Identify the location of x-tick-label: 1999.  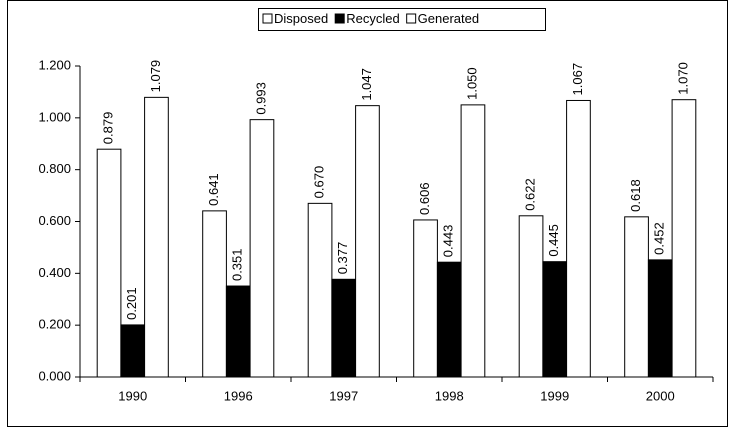
(554, 395).